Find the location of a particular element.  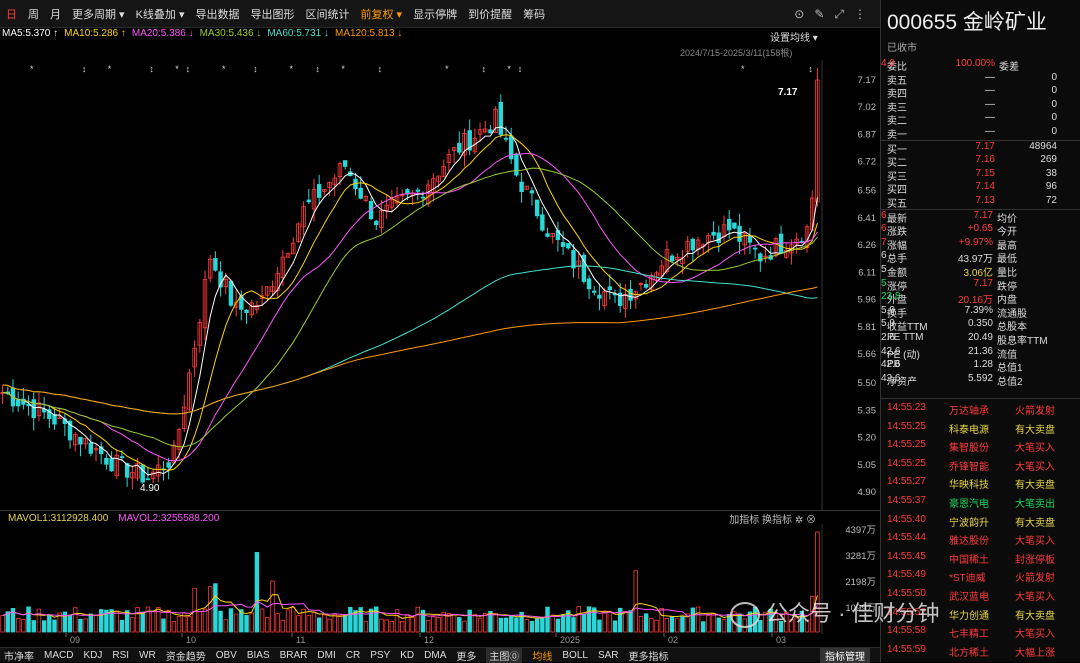

toolbar-item-5: 导出数据 is located at coordinates (217, 14).